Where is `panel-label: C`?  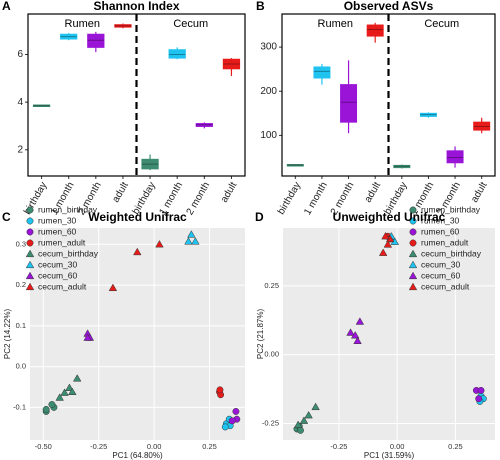
panel-label: C is located at coordinates (6, 217).